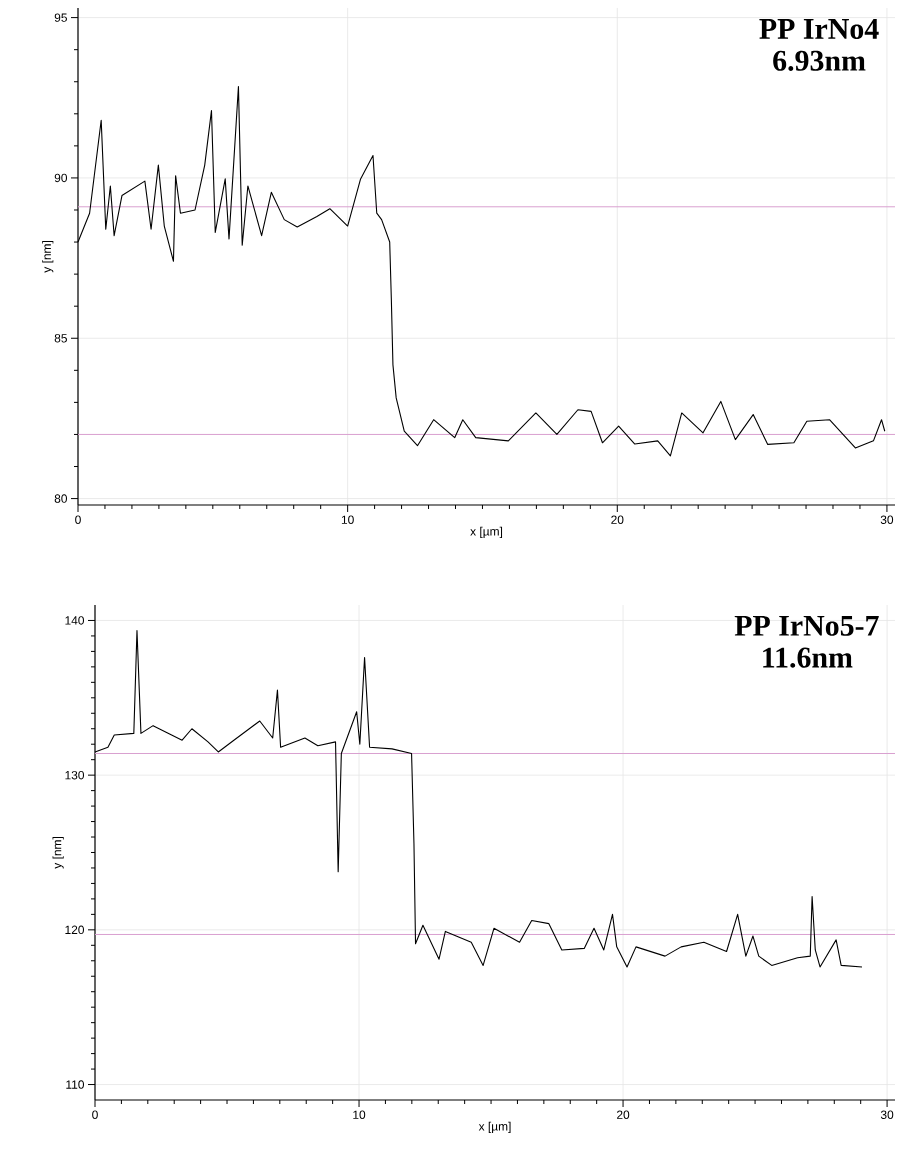 This screenshot has width=909, height=1166. I want to click on text: 11.6nm, so click(808, 657).